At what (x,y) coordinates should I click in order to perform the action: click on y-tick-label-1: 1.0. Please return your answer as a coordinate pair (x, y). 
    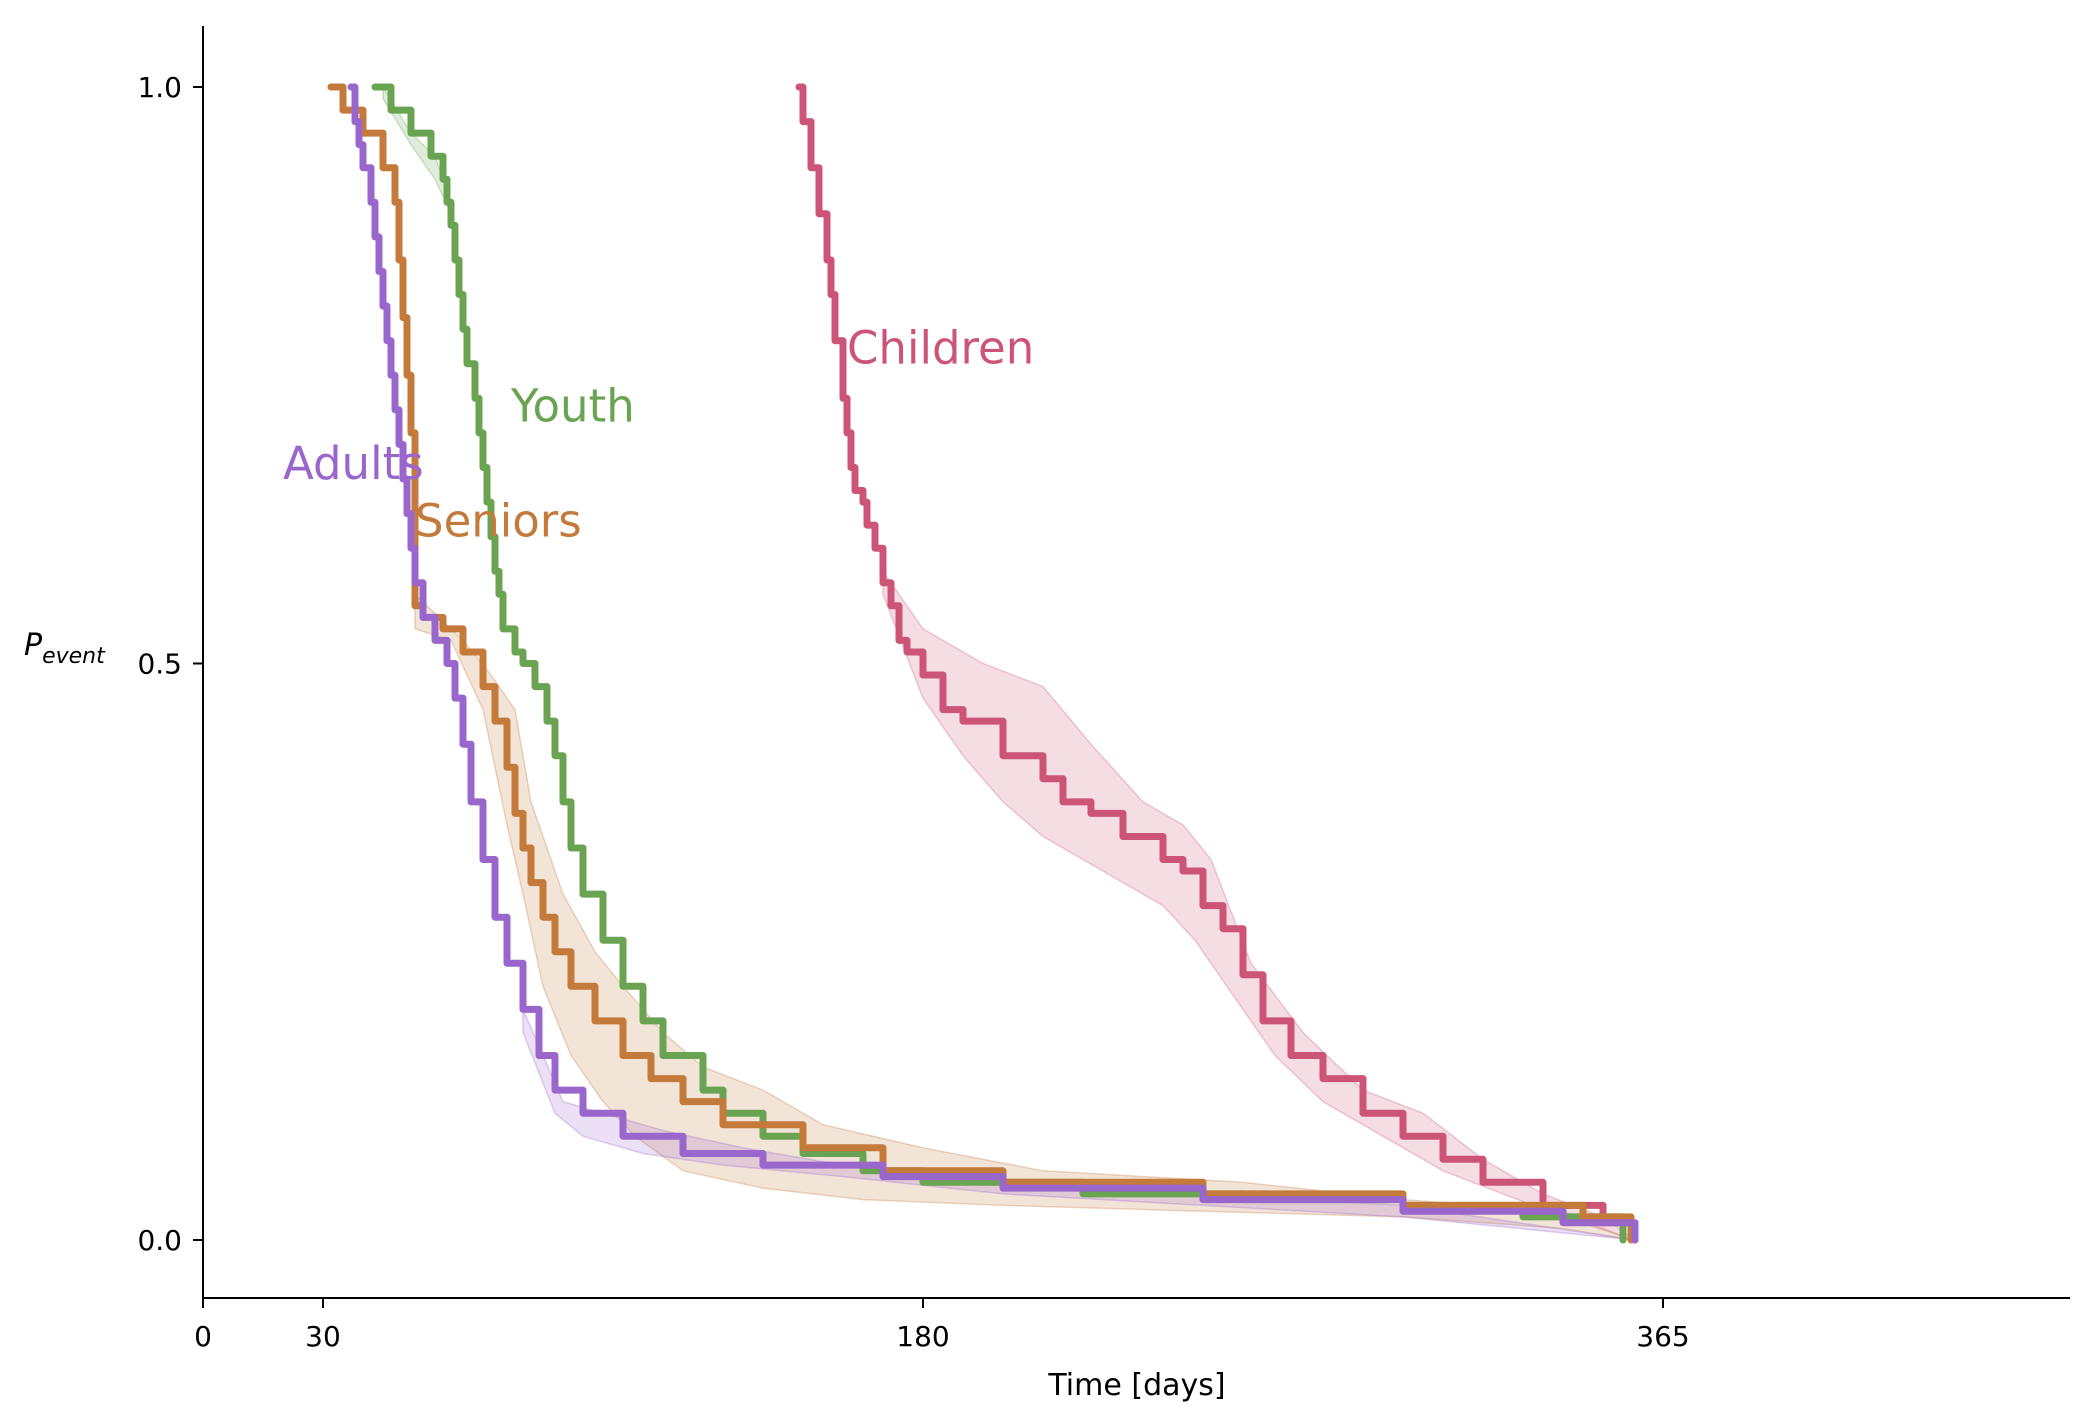
    Looking at the image, I should click on (159, 87).